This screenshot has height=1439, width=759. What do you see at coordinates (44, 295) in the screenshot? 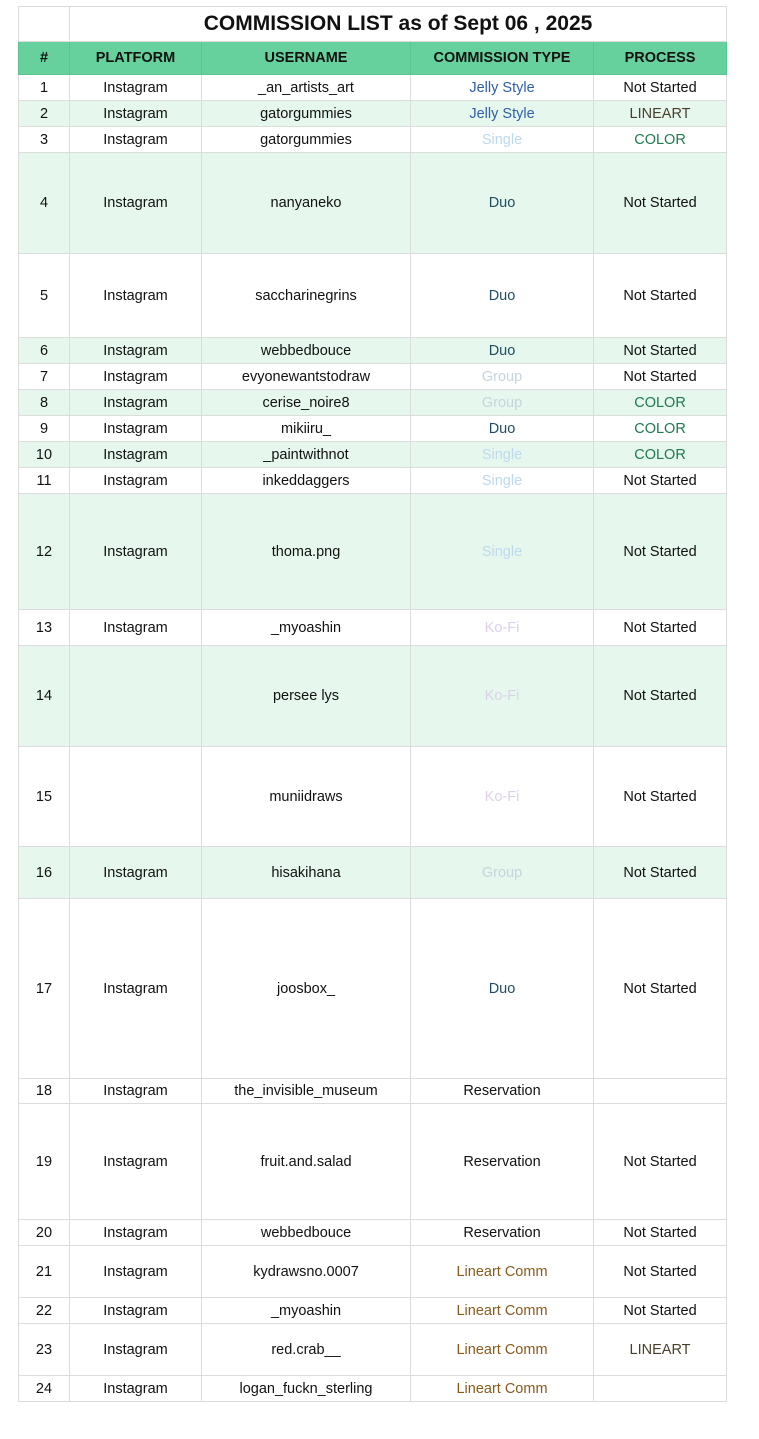
I see `row-number: 5` at bounding box center [44, 295].